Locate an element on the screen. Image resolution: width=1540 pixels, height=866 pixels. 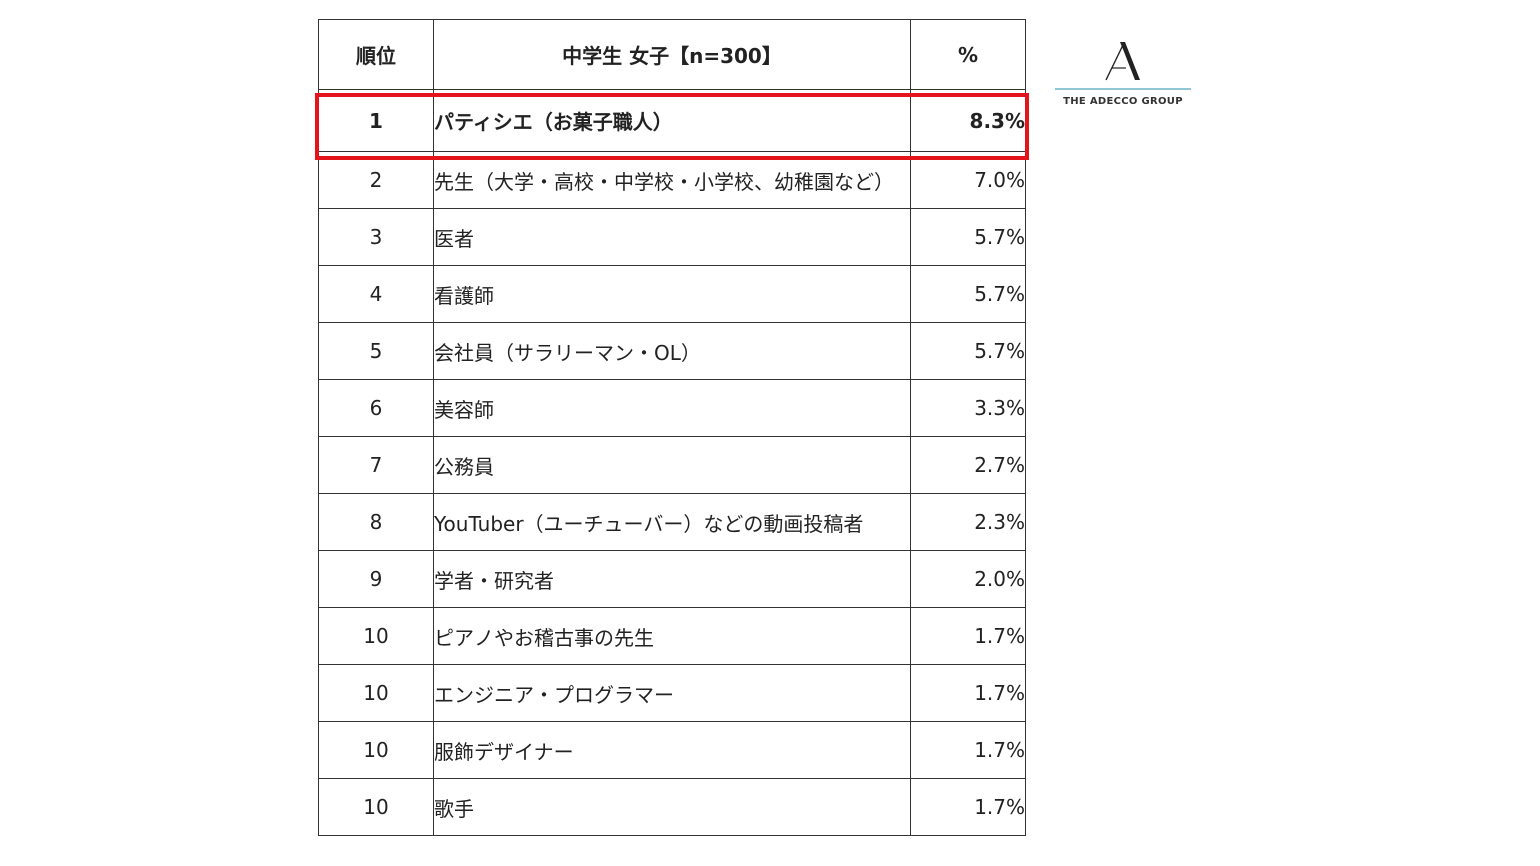
job-cell: ピアノやお稽古事の先生 is located at coordinates (672, 636).